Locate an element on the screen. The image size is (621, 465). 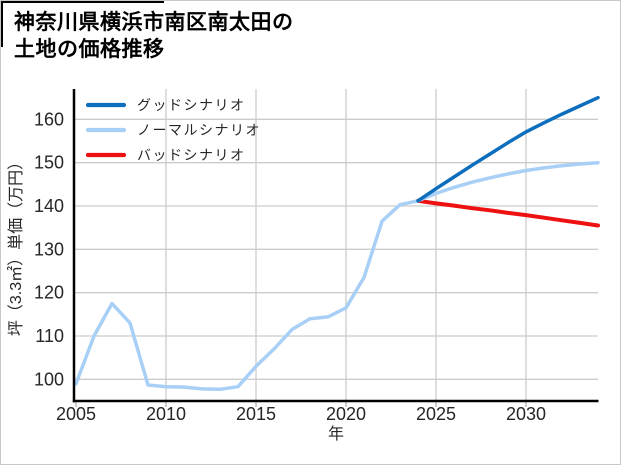
chart-title-line2: 土地の価格推移 is located at coordinates (89, 49).